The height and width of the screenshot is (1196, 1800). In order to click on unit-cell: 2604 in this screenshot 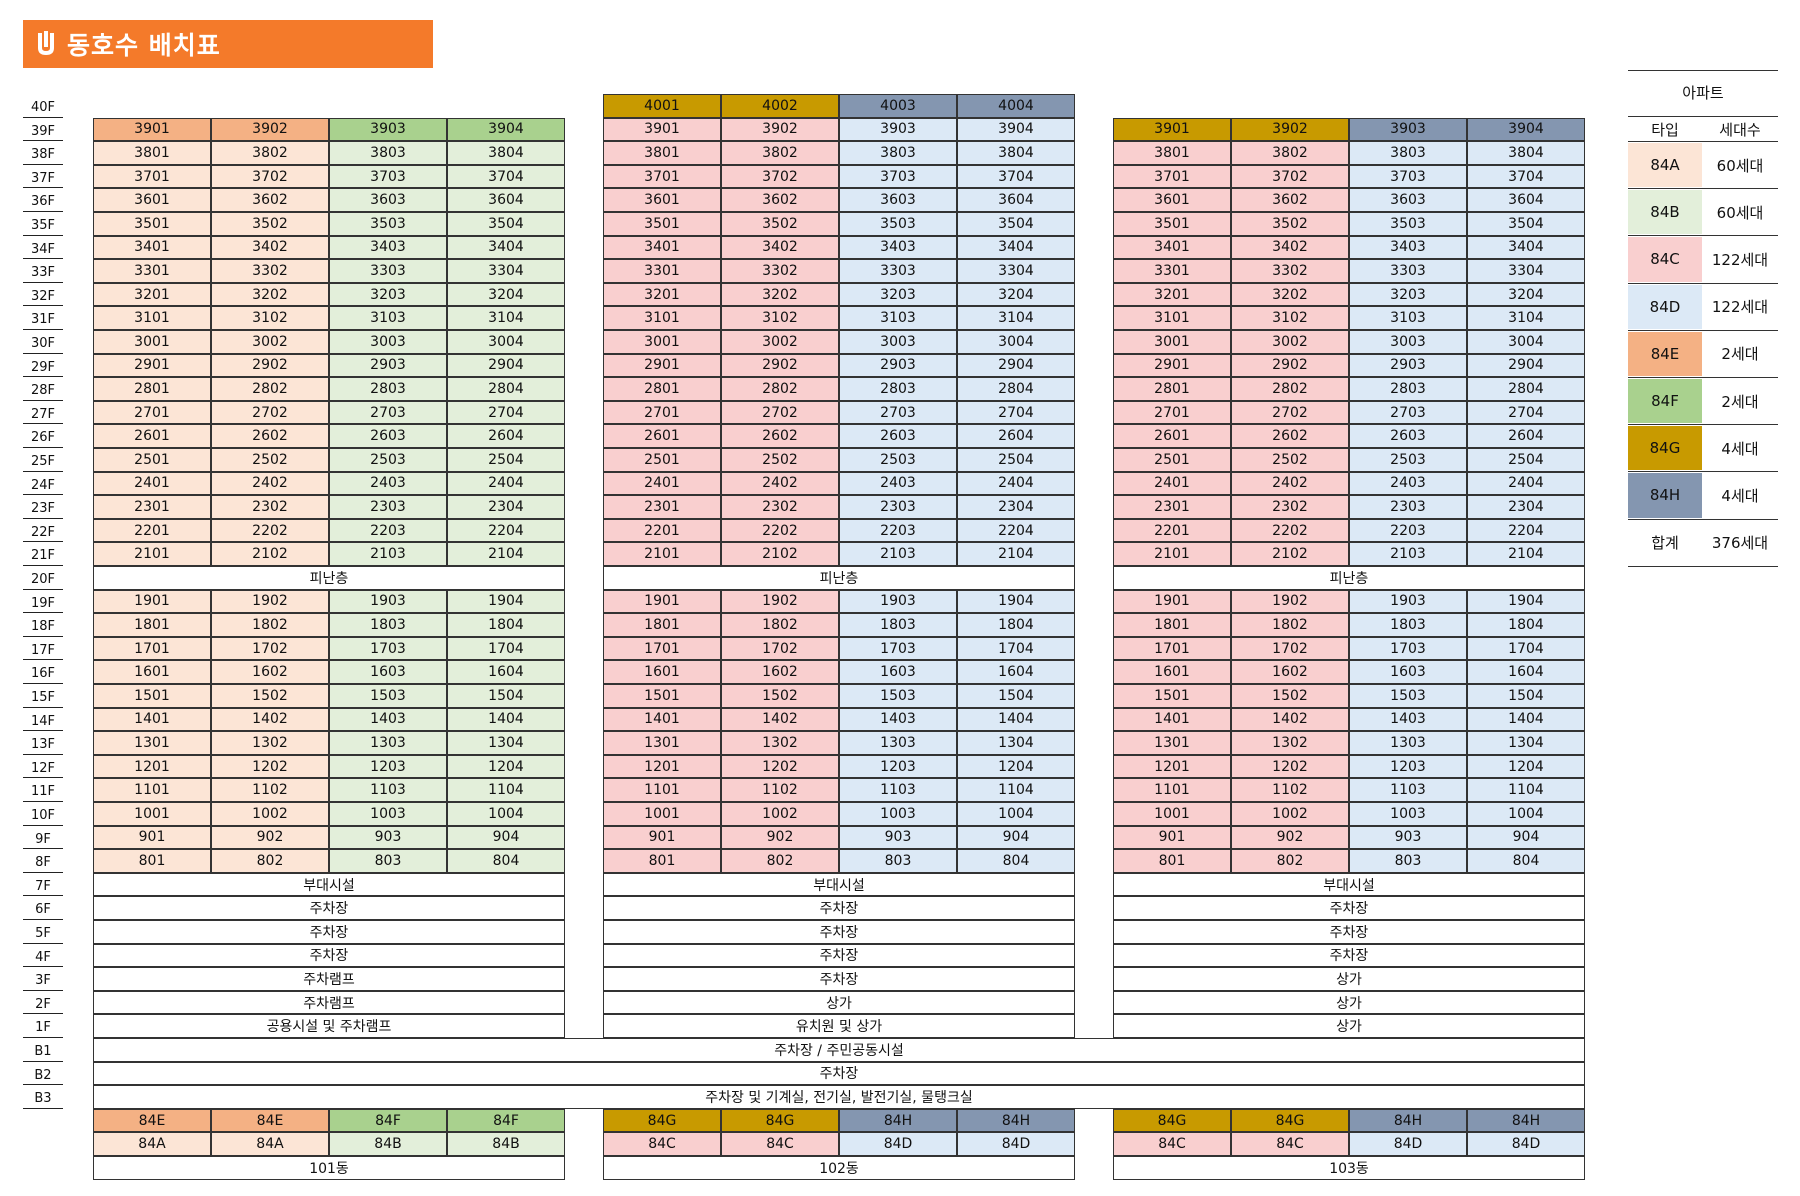, I will do `click(1016, 436)`.